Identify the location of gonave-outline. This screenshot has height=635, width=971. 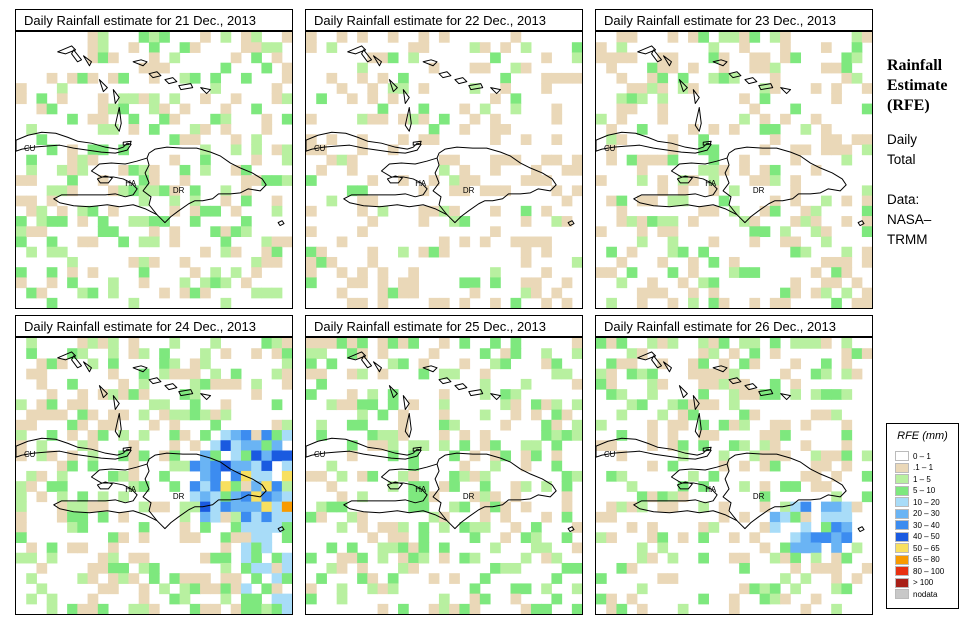
(104, 179).